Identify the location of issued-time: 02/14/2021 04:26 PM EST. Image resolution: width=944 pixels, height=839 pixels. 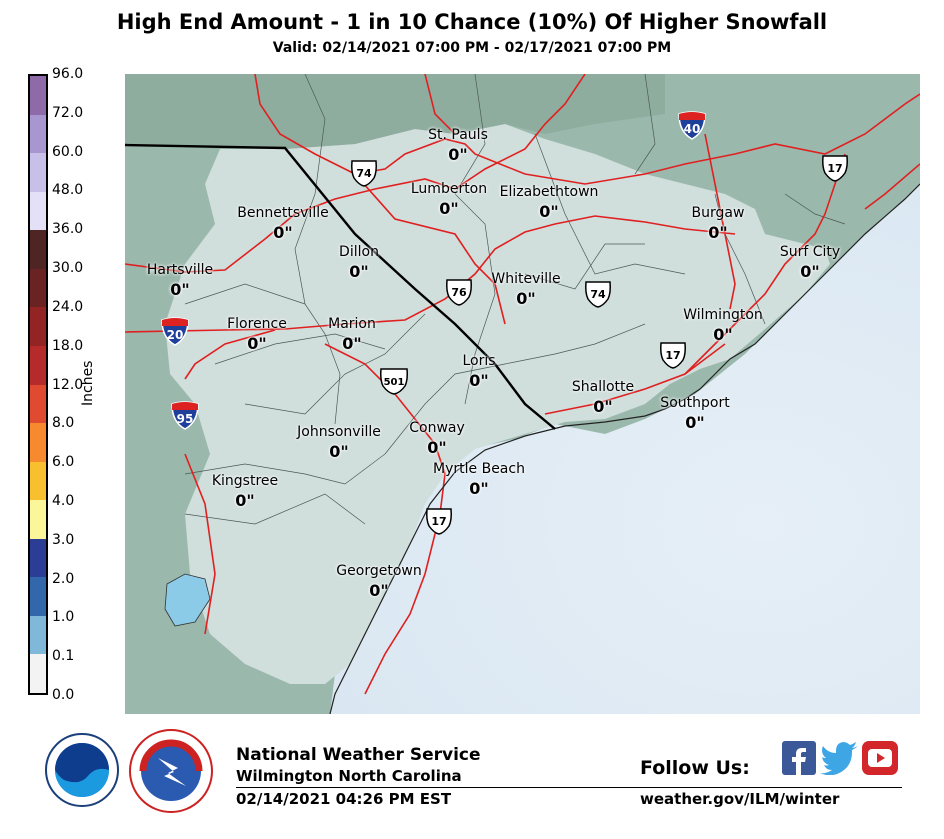
(344, 799).